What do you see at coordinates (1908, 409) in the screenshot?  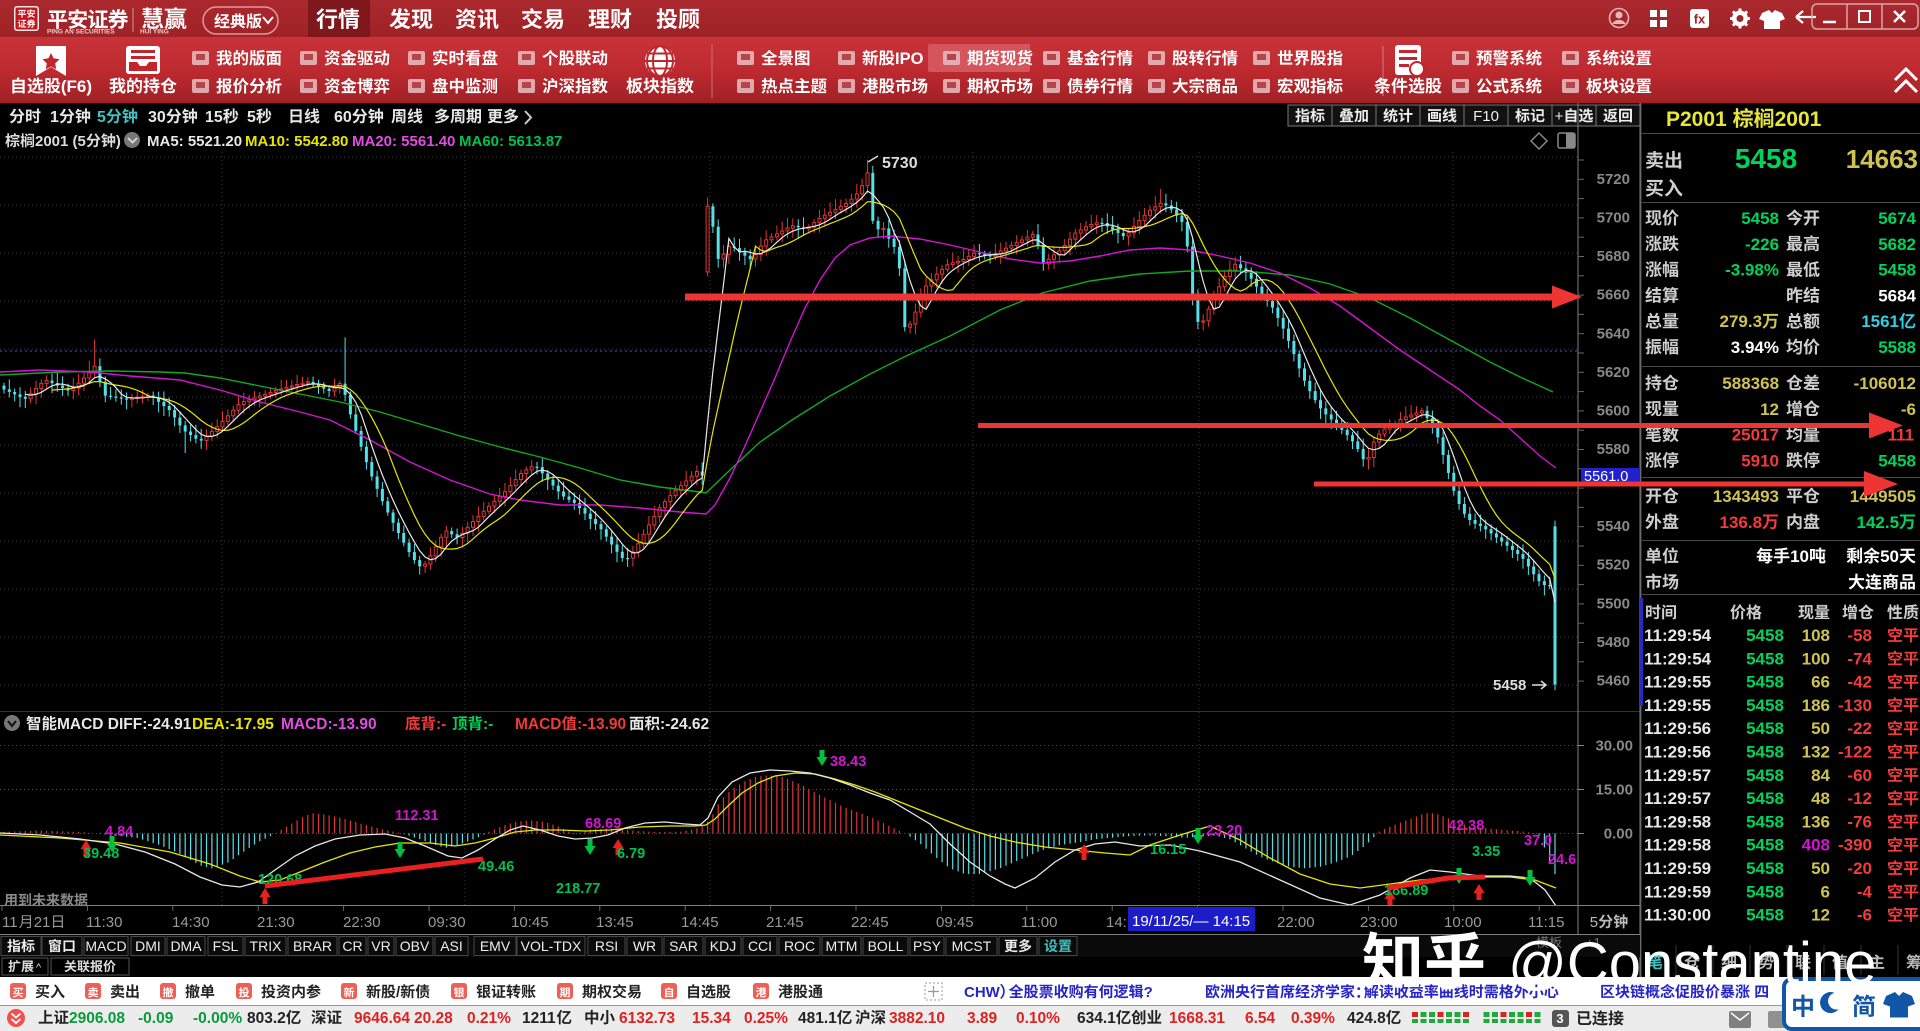 I see `svg-text: -6` at bounding box center [1908, 409].